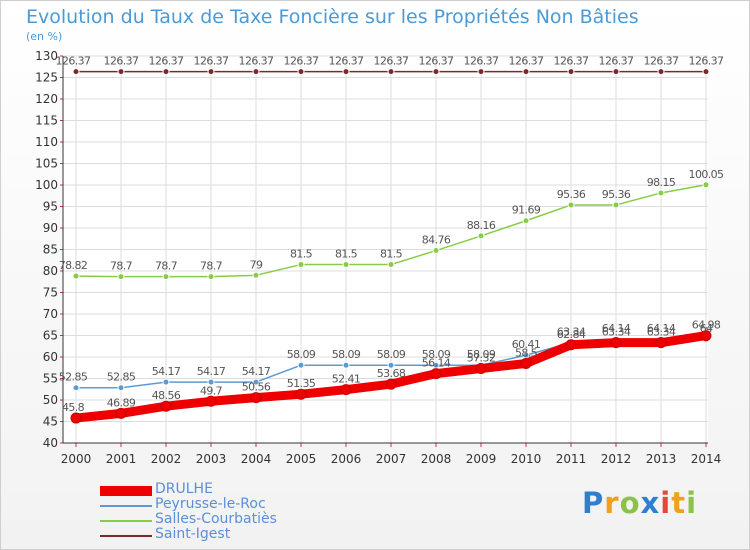  I want to click on data-label: 52.41, so click(346, 379).